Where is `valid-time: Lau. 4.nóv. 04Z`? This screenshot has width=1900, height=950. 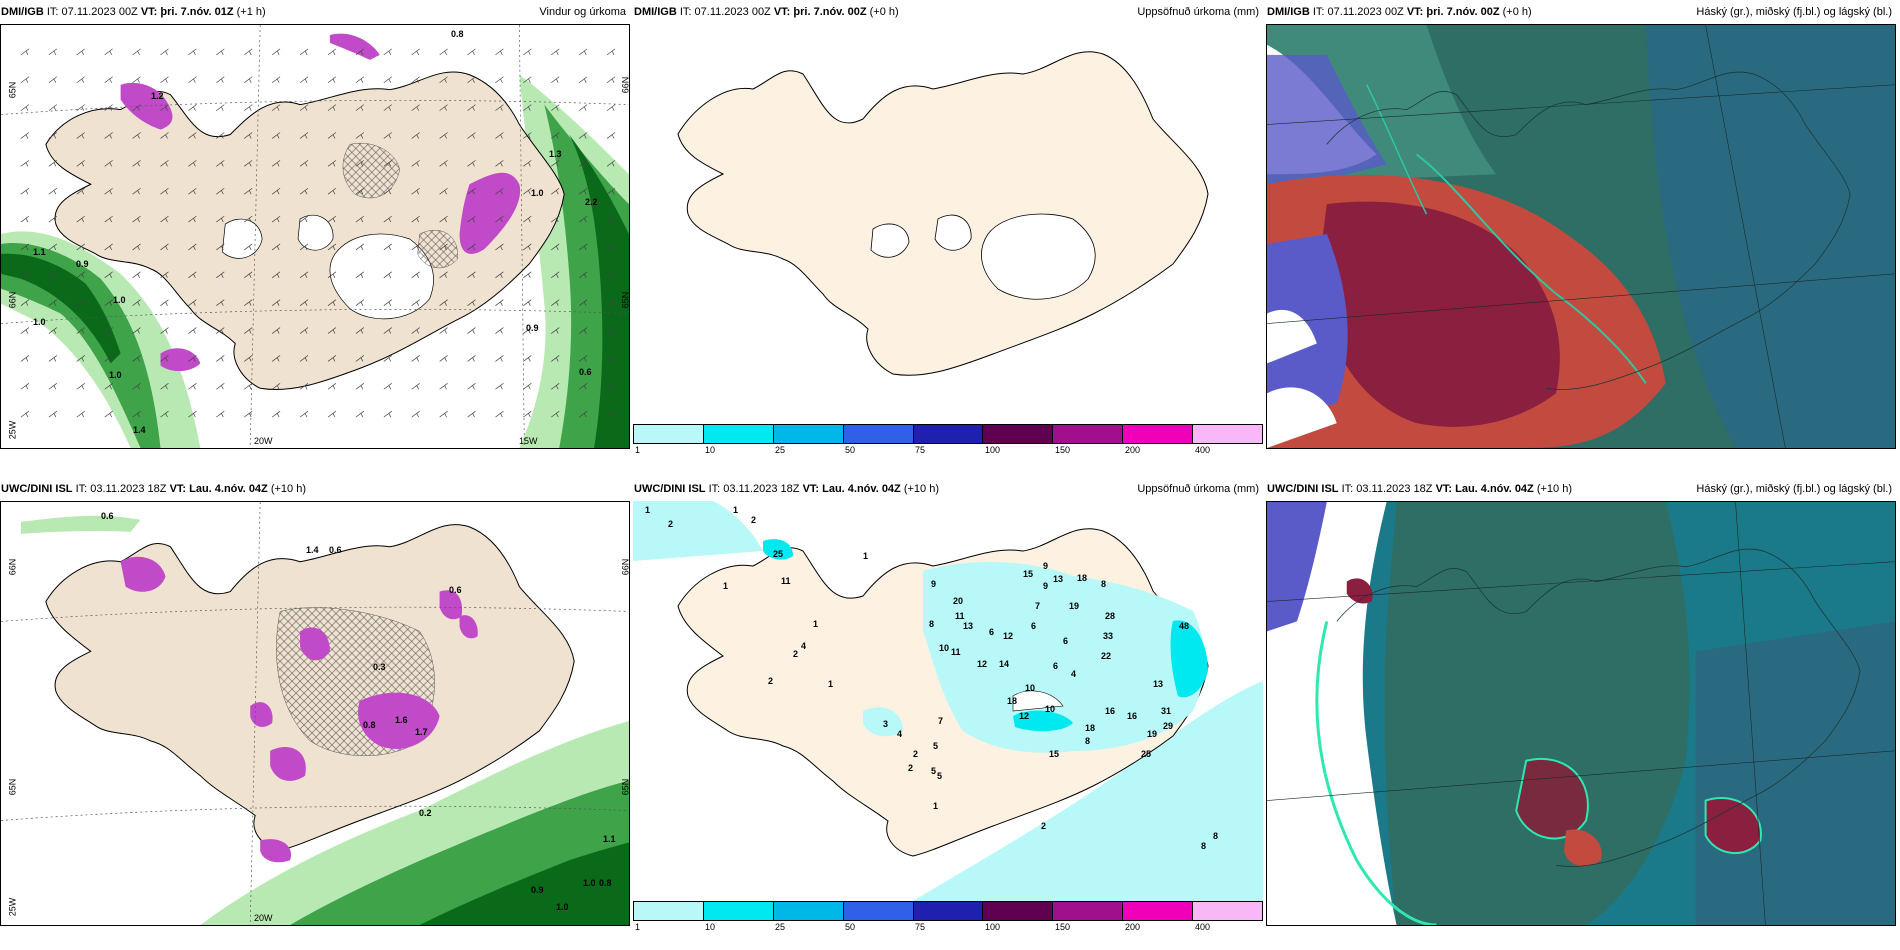 valid-time: Lau. 4.nóv. 04Z is located at coordinates (861, 489).